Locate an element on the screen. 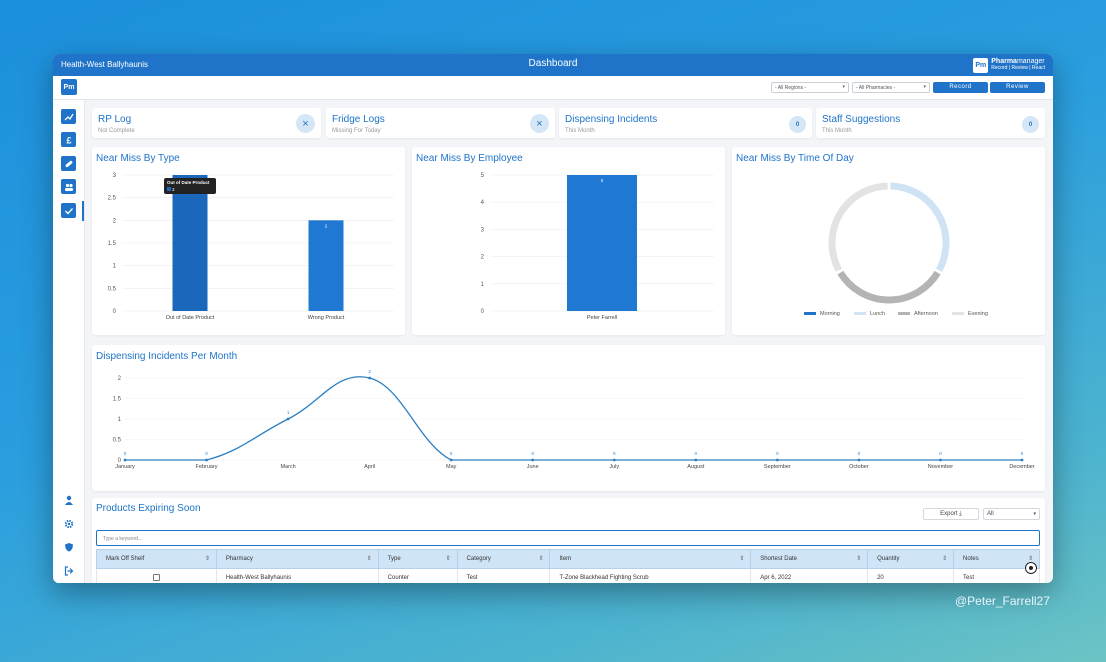 The width and height of the screenshot is (1106, 662). series-line is located at coordinates (573, 418).